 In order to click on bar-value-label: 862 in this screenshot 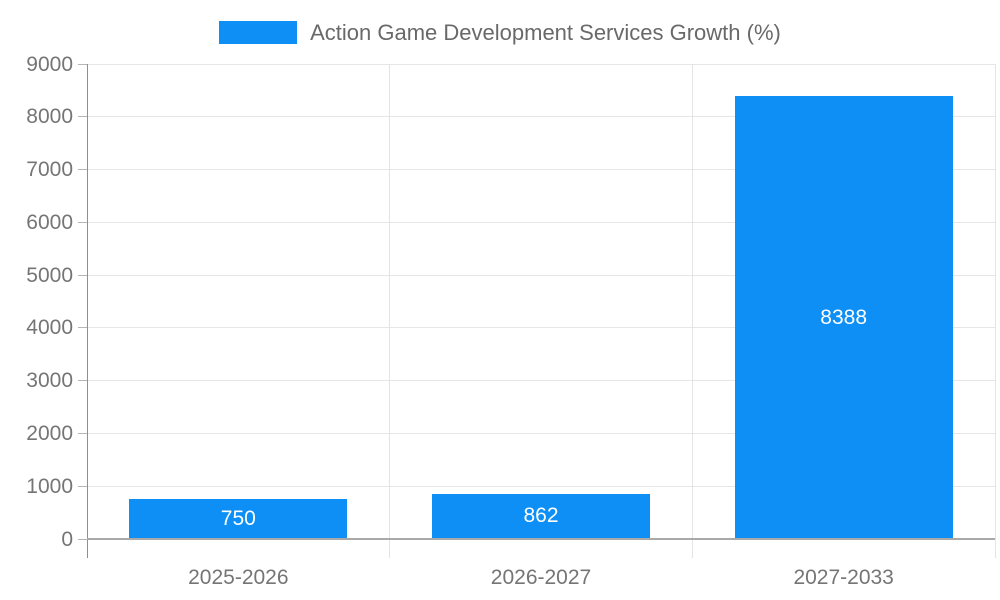, I will do `click(541, 516)`.